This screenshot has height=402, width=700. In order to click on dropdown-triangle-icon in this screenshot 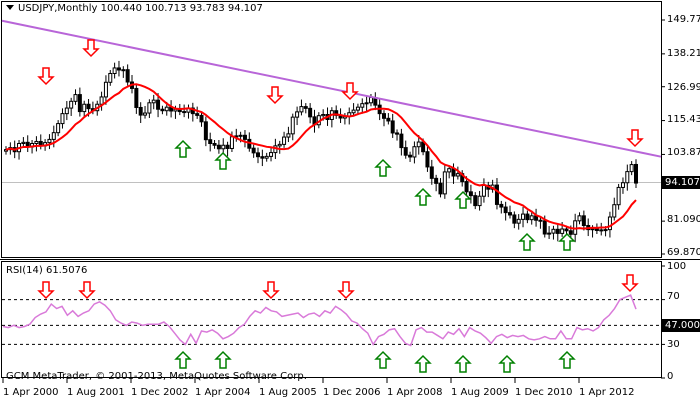, I will do `click(10, 7)`.